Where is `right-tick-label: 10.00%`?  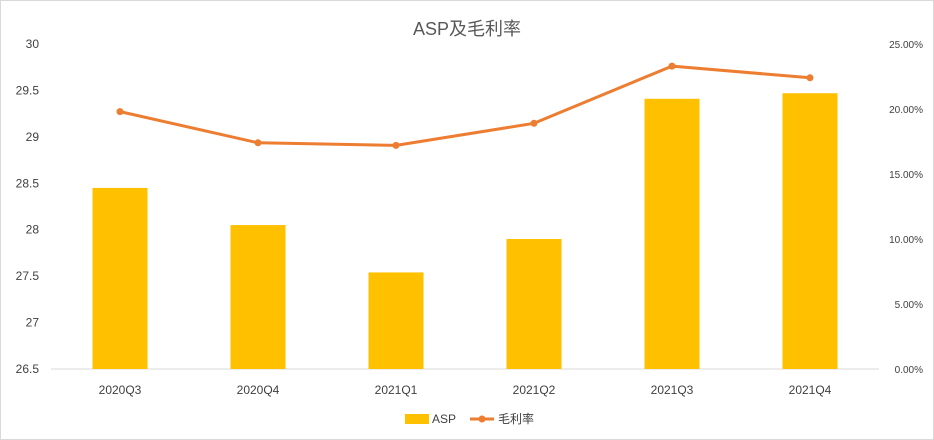 right-tick-label: 10.00% is located at coordinates (906, 240).